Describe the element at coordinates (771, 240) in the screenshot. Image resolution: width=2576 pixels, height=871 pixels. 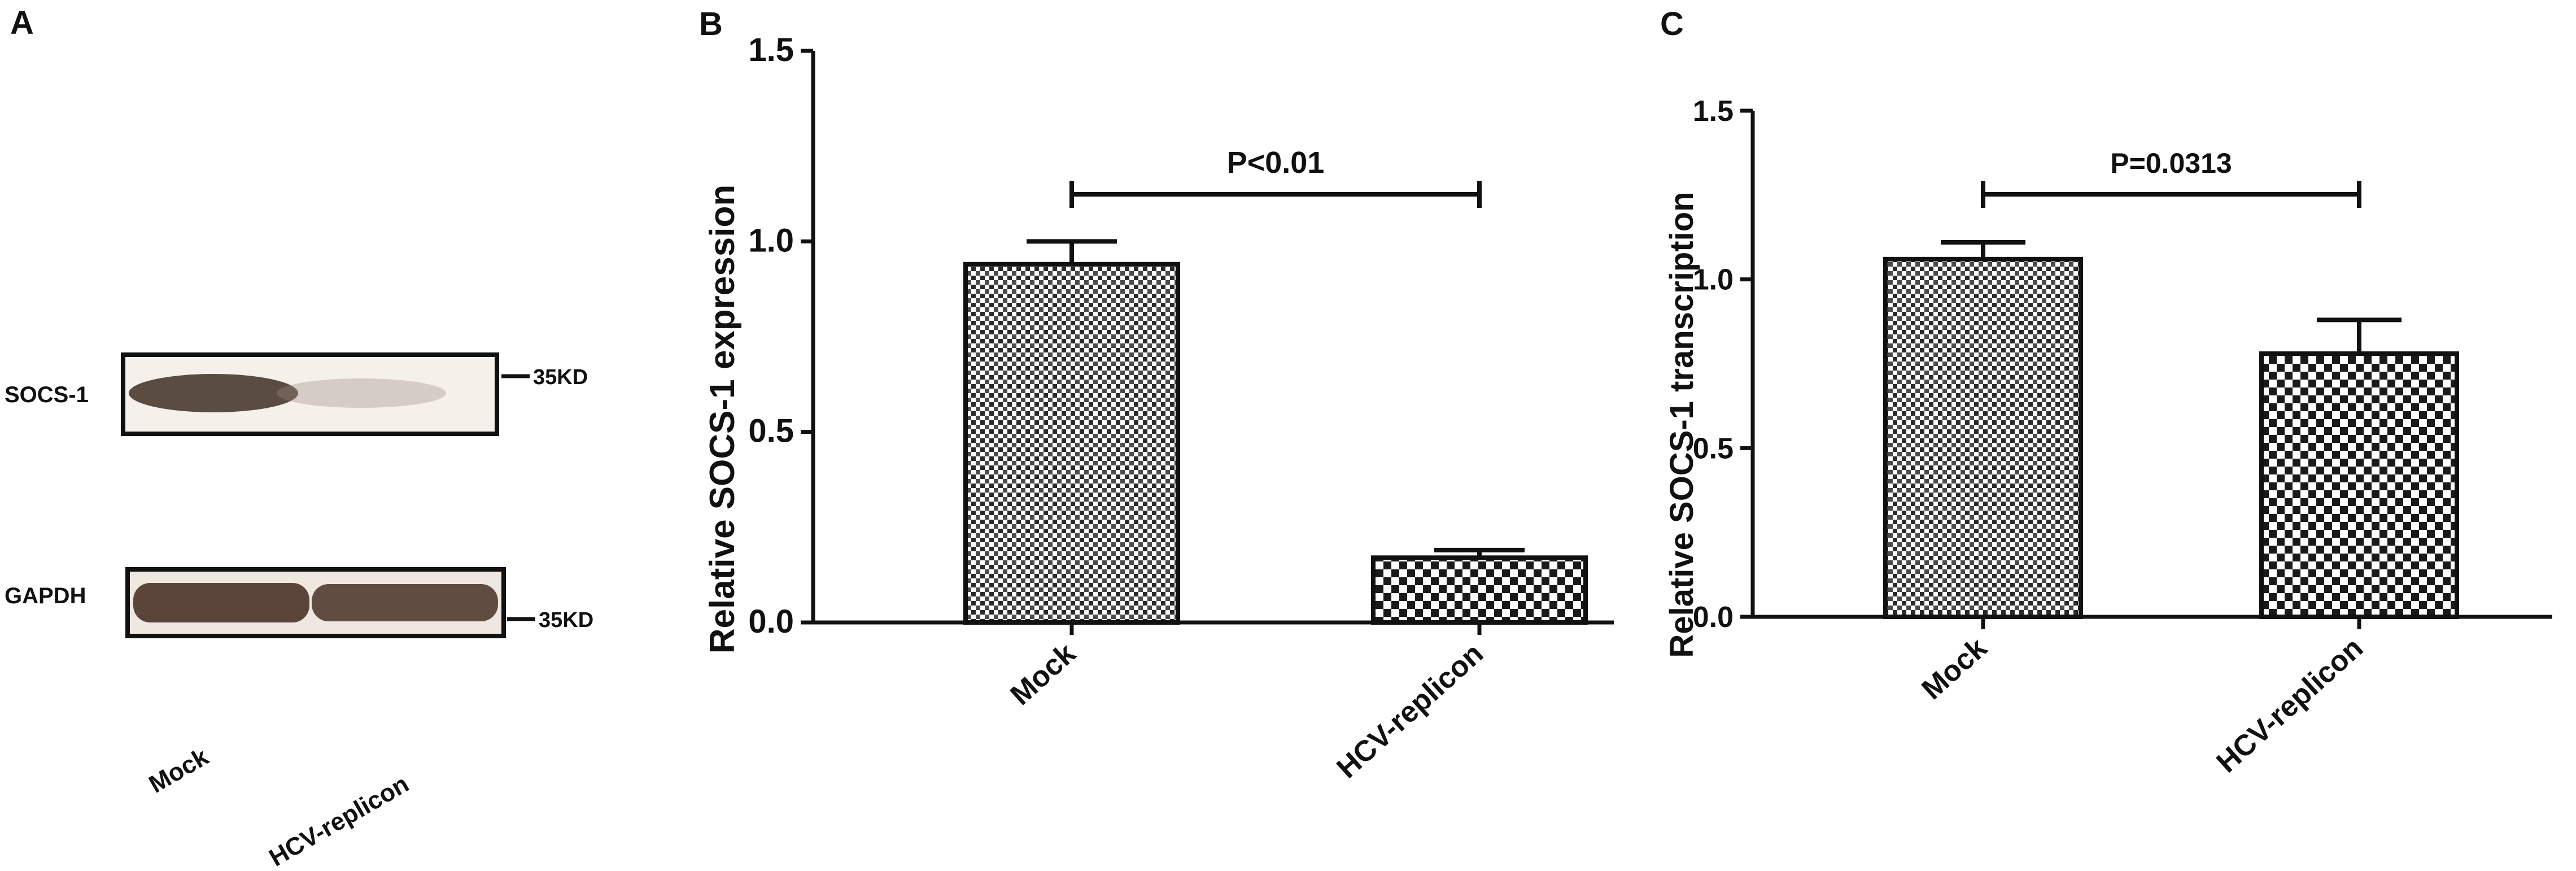
I see `panel-b-y-tick-label: 1.0` at that location.